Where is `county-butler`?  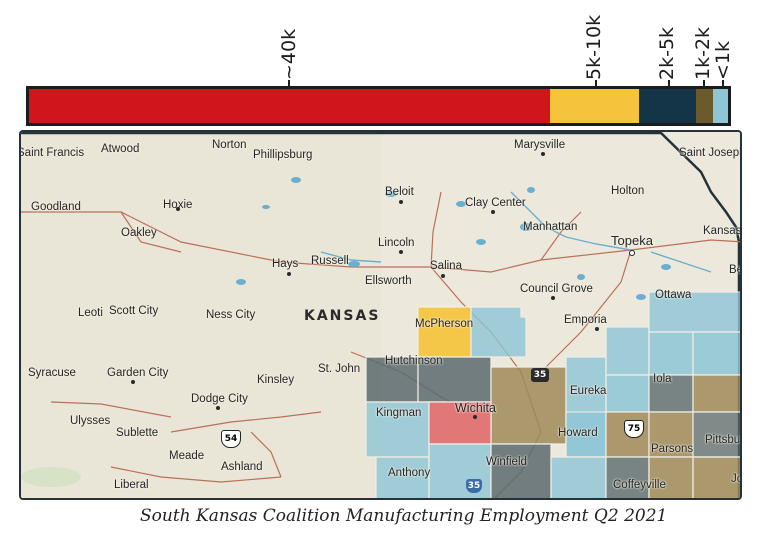 county-butler is located at coordinates (528, 405).